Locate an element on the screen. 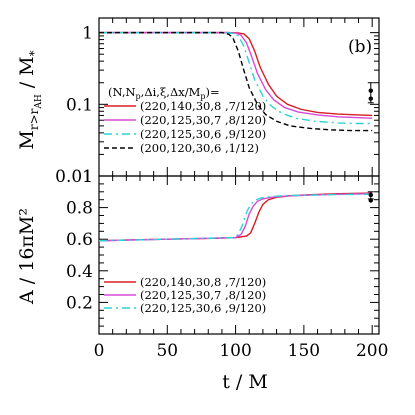  top-legend-label: (220,140,30,8 ,7/120) is located at coordinates (203, 106).